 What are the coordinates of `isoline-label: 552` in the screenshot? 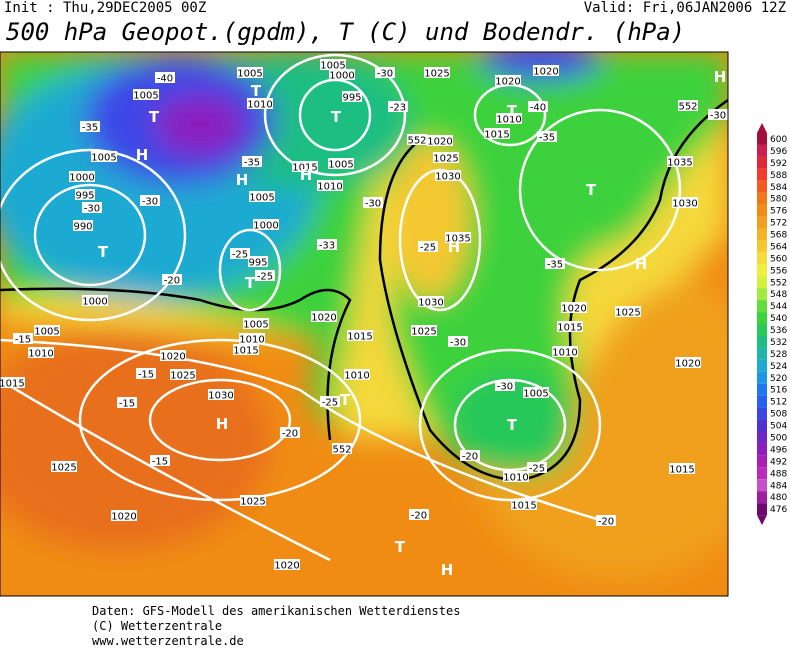 It's located at (687, 107).